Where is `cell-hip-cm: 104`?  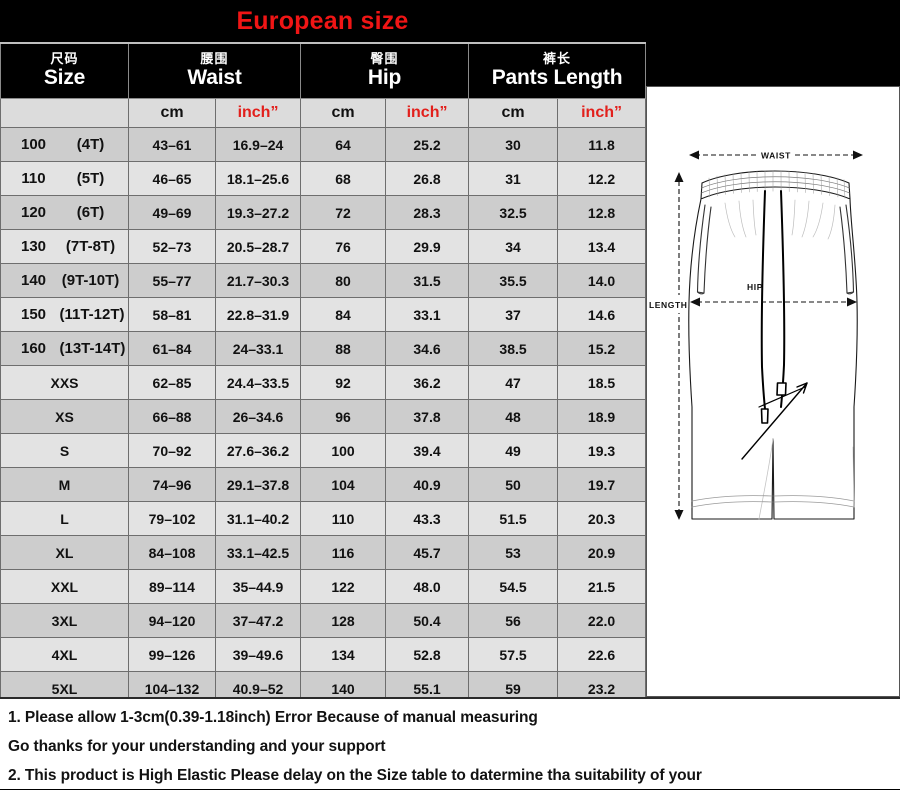 cell-hip-cm: 104 is located at coordinates (343, 484).